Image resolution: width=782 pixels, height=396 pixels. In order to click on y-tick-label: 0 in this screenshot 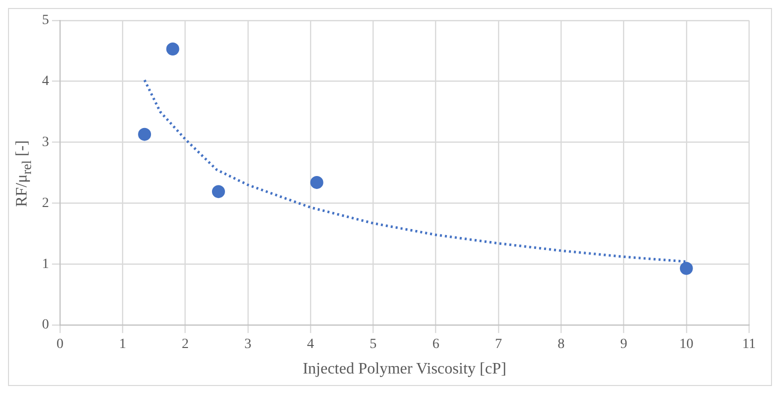, I will do `click(45, 325)`.